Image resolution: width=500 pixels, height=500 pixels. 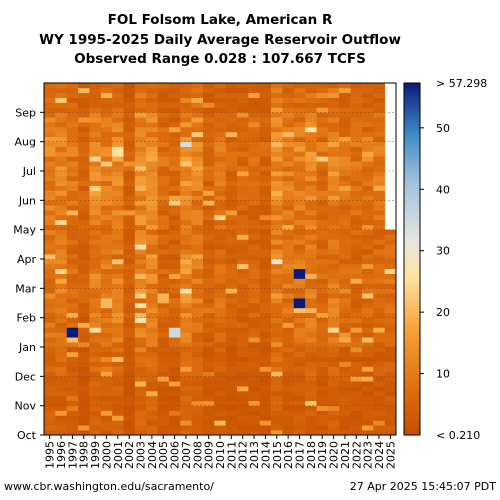 What do you see at coordinates (163, 455) in the screenshot?
I see `x-tick-label: 2005` at bounding box center [163, 455].